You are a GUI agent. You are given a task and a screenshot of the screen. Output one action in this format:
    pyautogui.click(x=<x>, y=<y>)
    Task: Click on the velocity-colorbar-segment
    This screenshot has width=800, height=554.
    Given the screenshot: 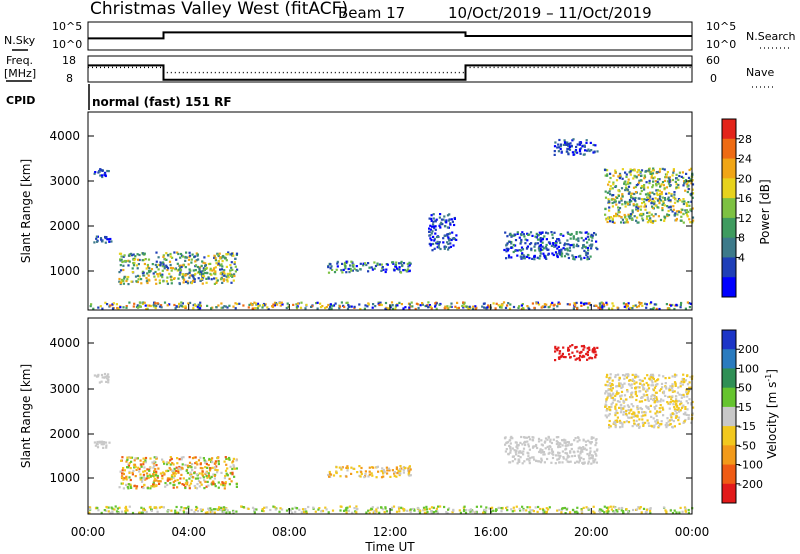 What is the action you would take?
    pyautogui.click(x=729, y=378)
    